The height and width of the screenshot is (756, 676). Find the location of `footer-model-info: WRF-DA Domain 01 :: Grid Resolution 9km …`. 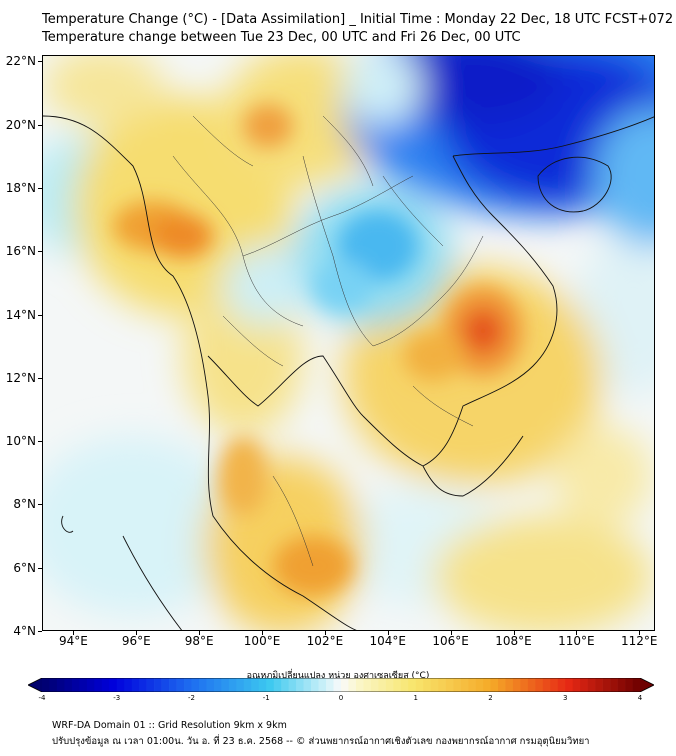

footer-model-info: WRF-DA Domain 01 :: Grid Resolution 9km … is located at coordinates (169, 725).